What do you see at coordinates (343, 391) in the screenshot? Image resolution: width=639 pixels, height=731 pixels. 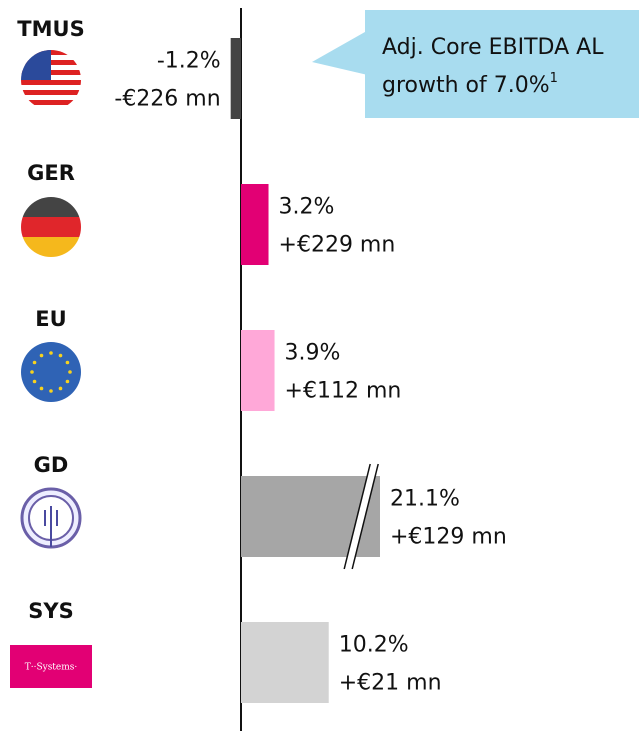 I see `amount-label: +€112 mn` at bounding box center [343, 391].